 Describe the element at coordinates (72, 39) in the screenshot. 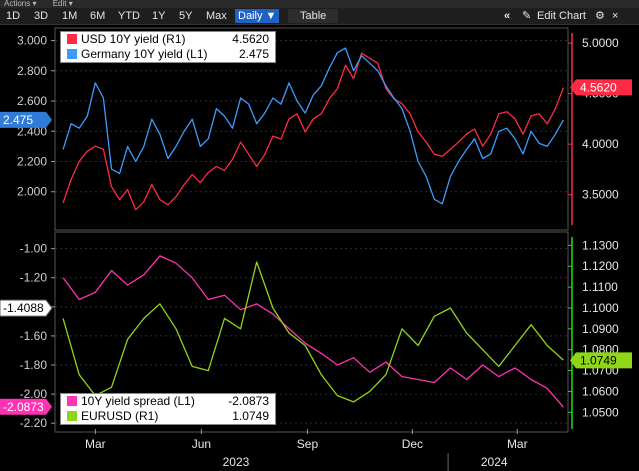

I see `usd-swatch-icon` at that location.